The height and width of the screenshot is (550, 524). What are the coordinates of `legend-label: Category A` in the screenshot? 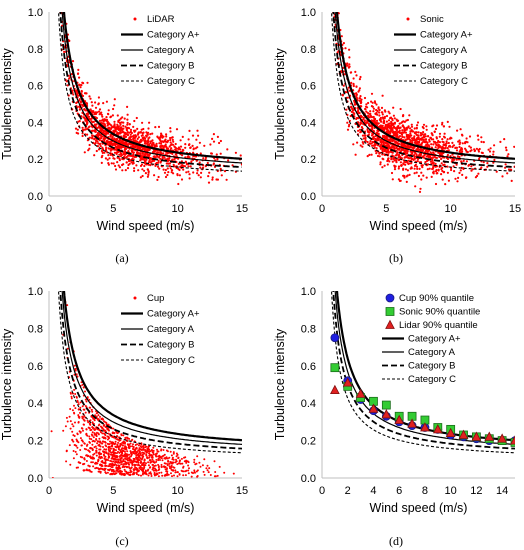 It's located at (171, 329).